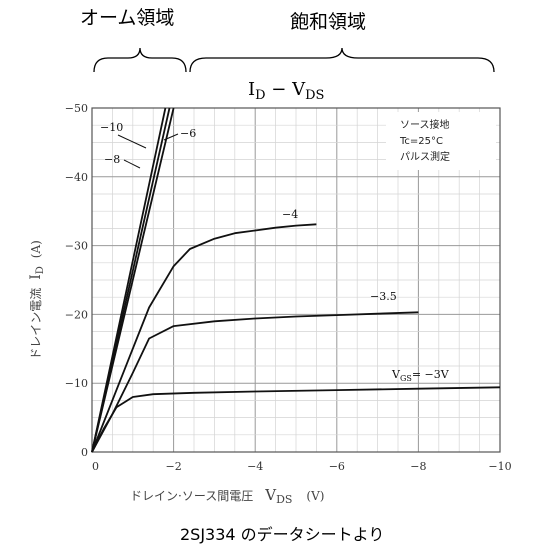  What do you see at coordinates (270, 495) in the screenshot?
I see `x-axis-var: V` at bounding box center [270, 495].